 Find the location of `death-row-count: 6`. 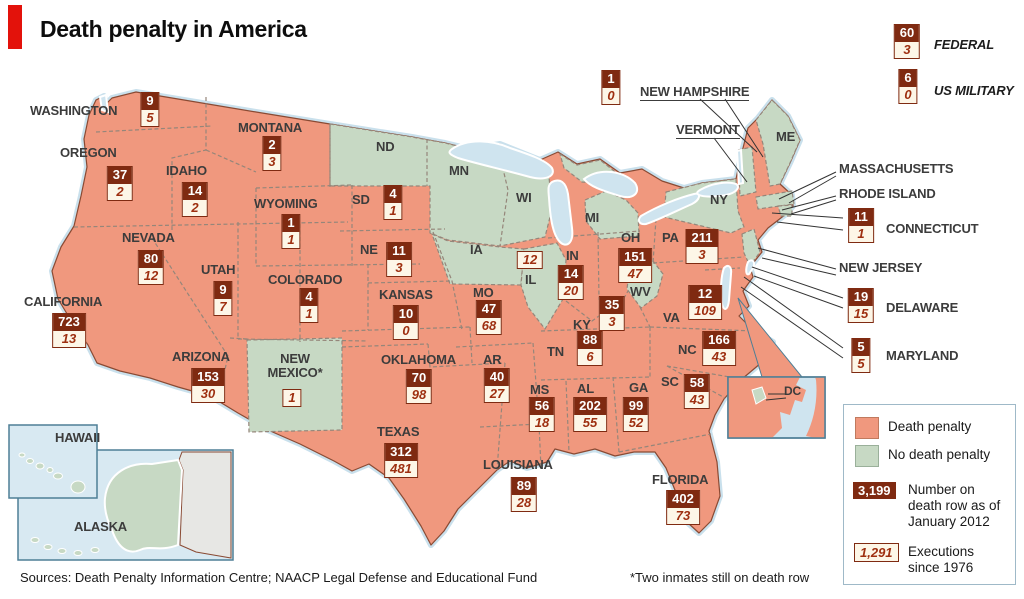

death-row-count: 6 is located at coordinates (908, 78).